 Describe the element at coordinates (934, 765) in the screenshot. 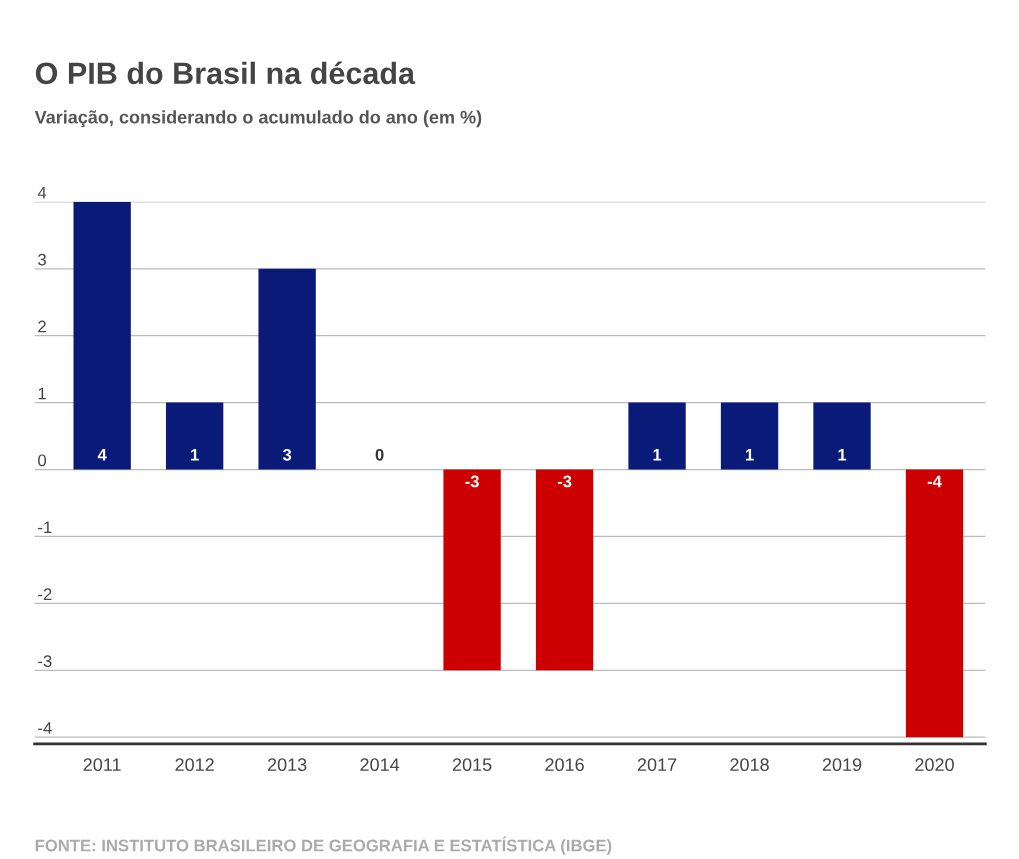

I see `x-tick-label: 2020` at that location.